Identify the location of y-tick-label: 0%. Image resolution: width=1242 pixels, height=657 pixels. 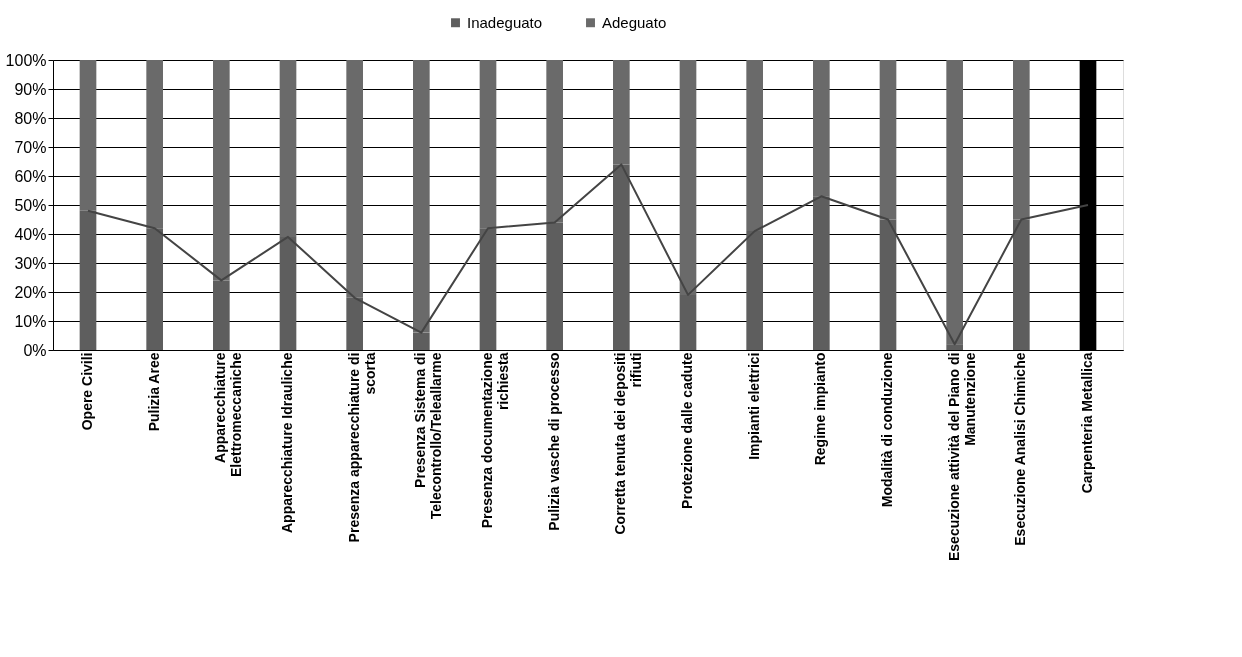
(35, 350).